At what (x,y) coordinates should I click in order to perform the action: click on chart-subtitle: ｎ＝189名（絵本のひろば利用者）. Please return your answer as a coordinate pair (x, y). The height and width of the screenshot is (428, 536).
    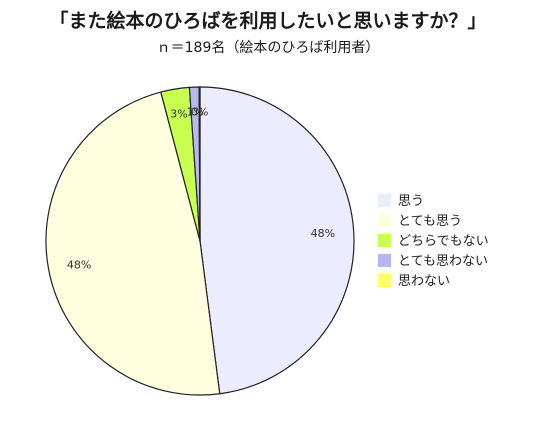
    Looking at the image, I should click on (268, 48).